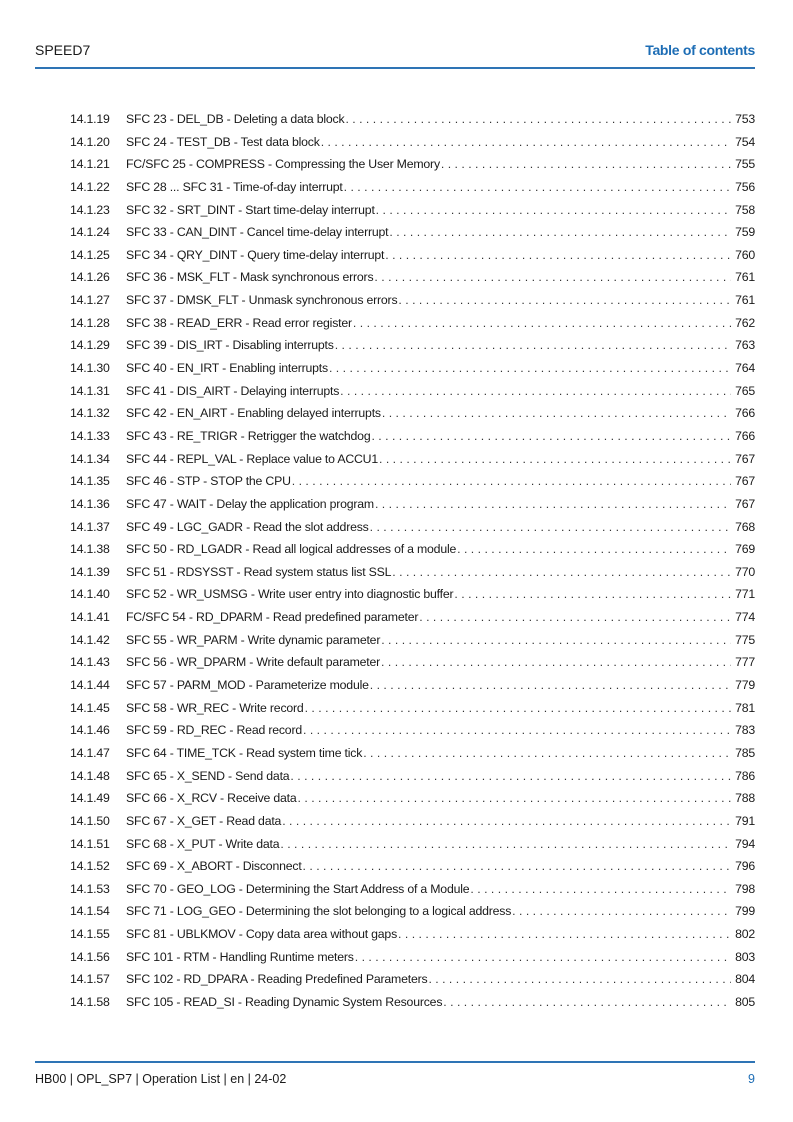  What do you see at coordinates (745, 617) in the screenshot?
I see `toc-entry-page: 774` at bounding box center [745, 617].